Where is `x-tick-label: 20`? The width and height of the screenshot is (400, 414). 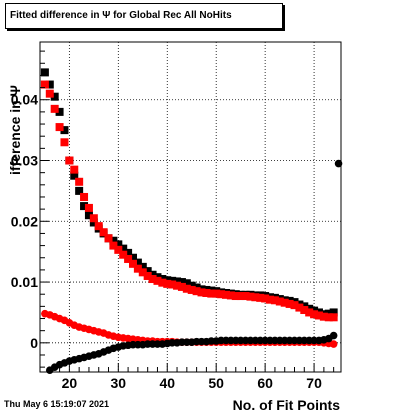 x-tick-label: 20 is located at coordinates (70, 383).